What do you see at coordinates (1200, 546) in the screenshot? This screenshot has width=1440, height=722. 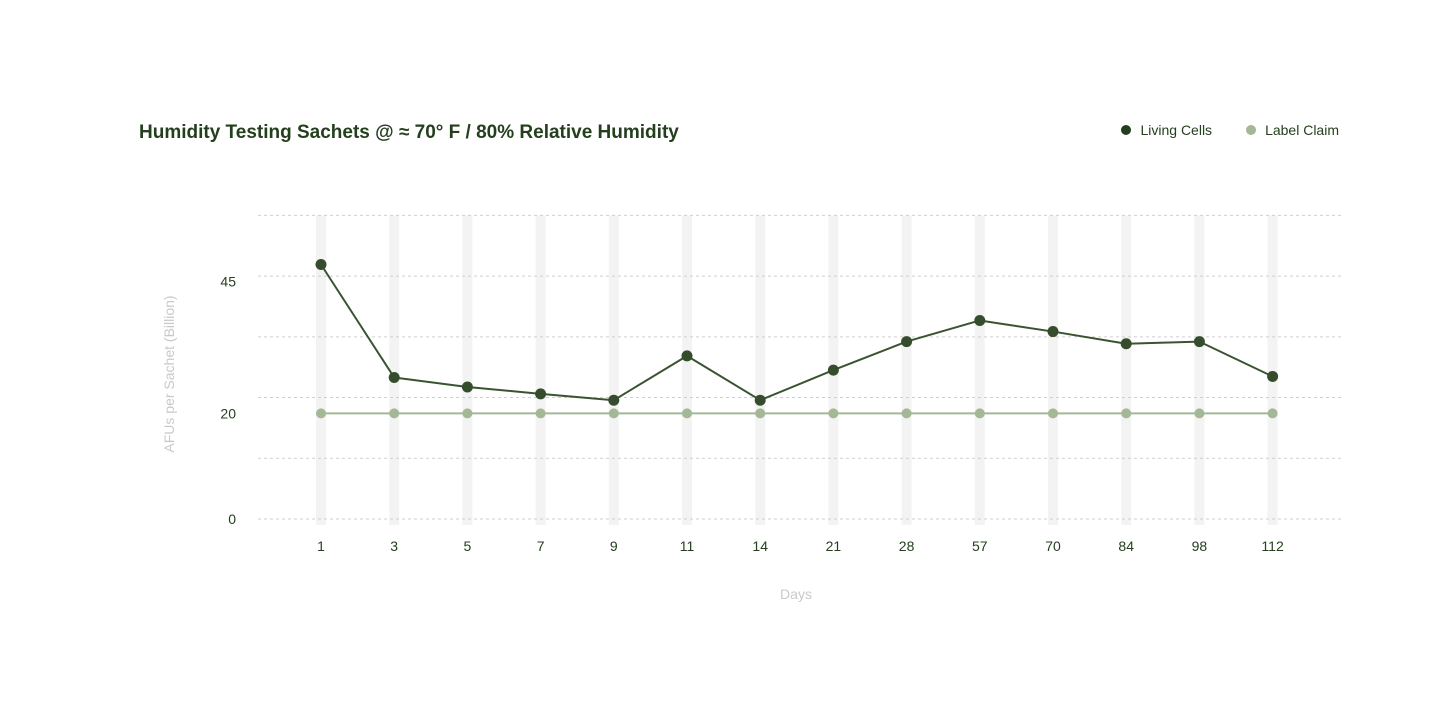 I see `x-tick-label: 98` at bounding box center [1200, 546].